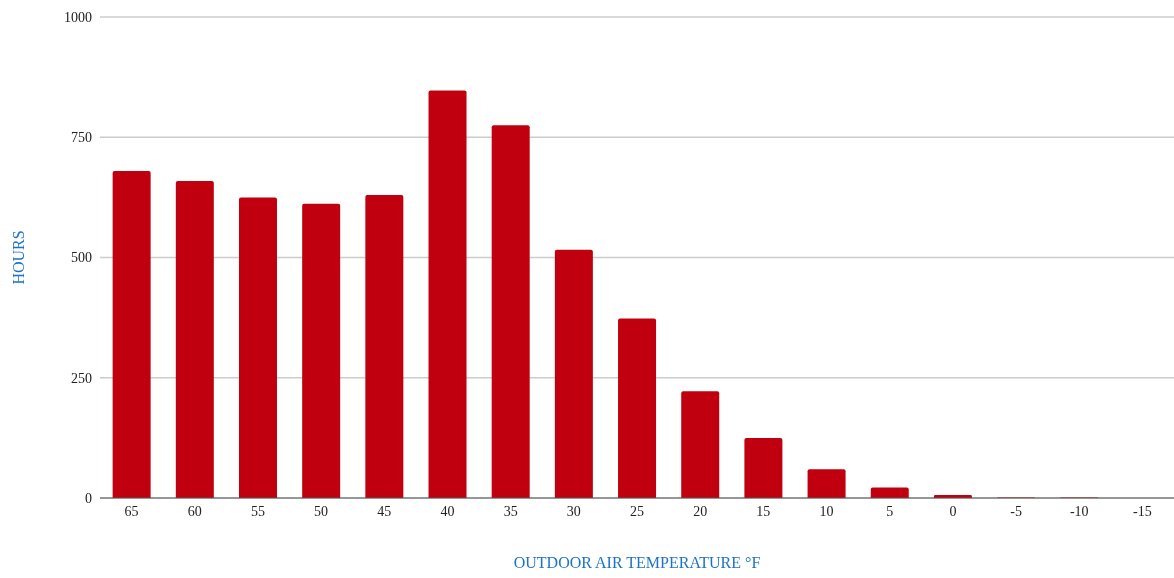 Image resolution: width=1174 pixels, height=578 pixels. I want to click on x-tick-label: 0, so click(953, 511).